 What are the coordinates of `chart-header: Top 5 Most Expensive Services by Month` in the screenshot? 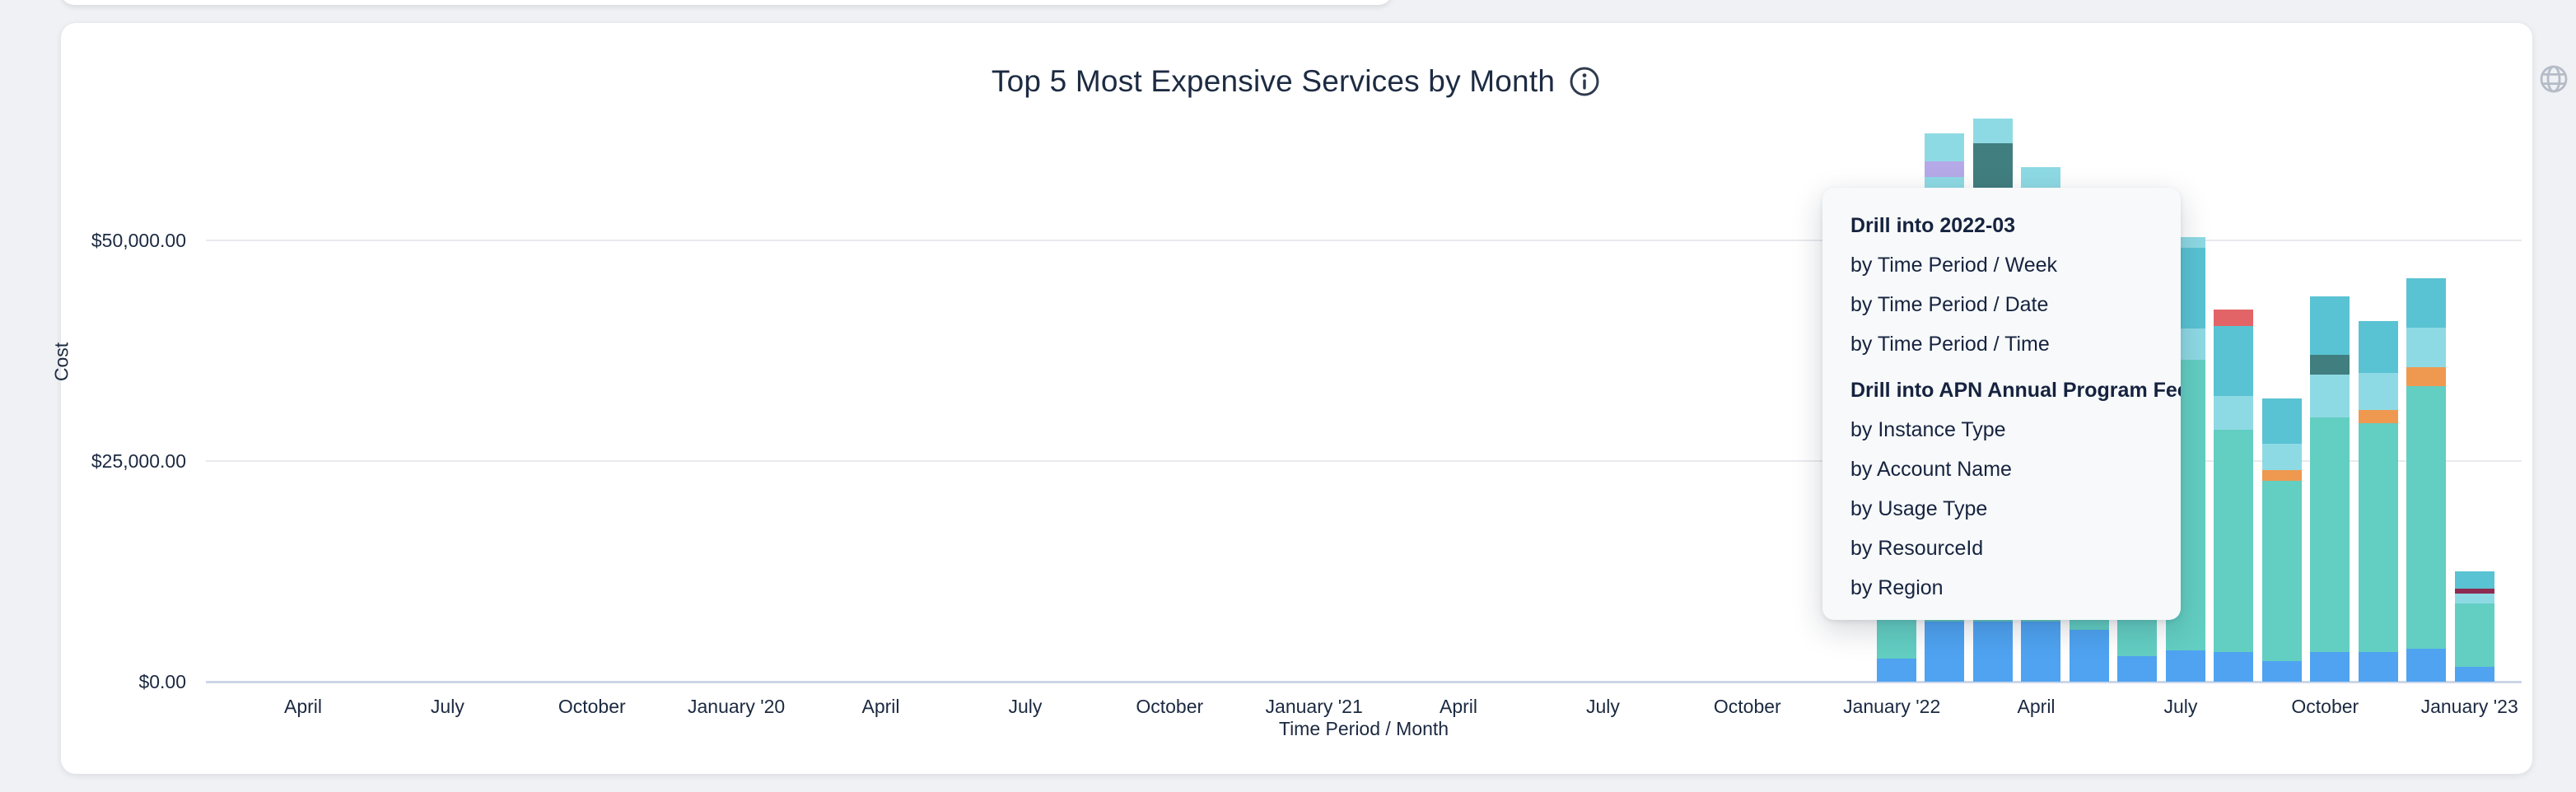 It's located at (1296, 82).